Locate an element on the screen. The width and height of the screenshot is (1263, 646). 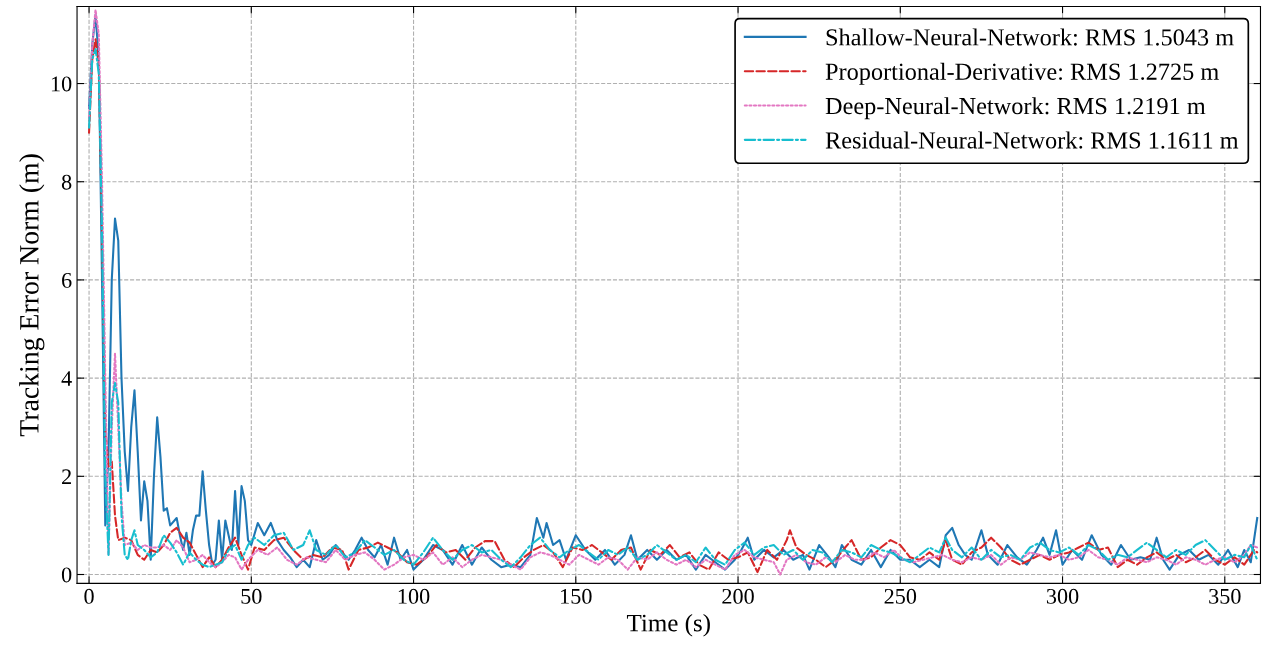
x-tick-label: 300 is located at coordinates (1062, 596).